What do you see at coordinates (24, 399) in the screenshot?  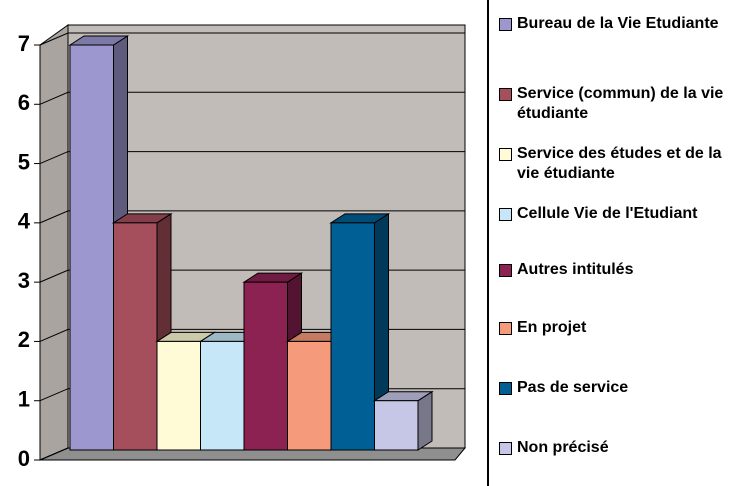 I see `y-tick-label: 1` at bounding box center [24, 399].